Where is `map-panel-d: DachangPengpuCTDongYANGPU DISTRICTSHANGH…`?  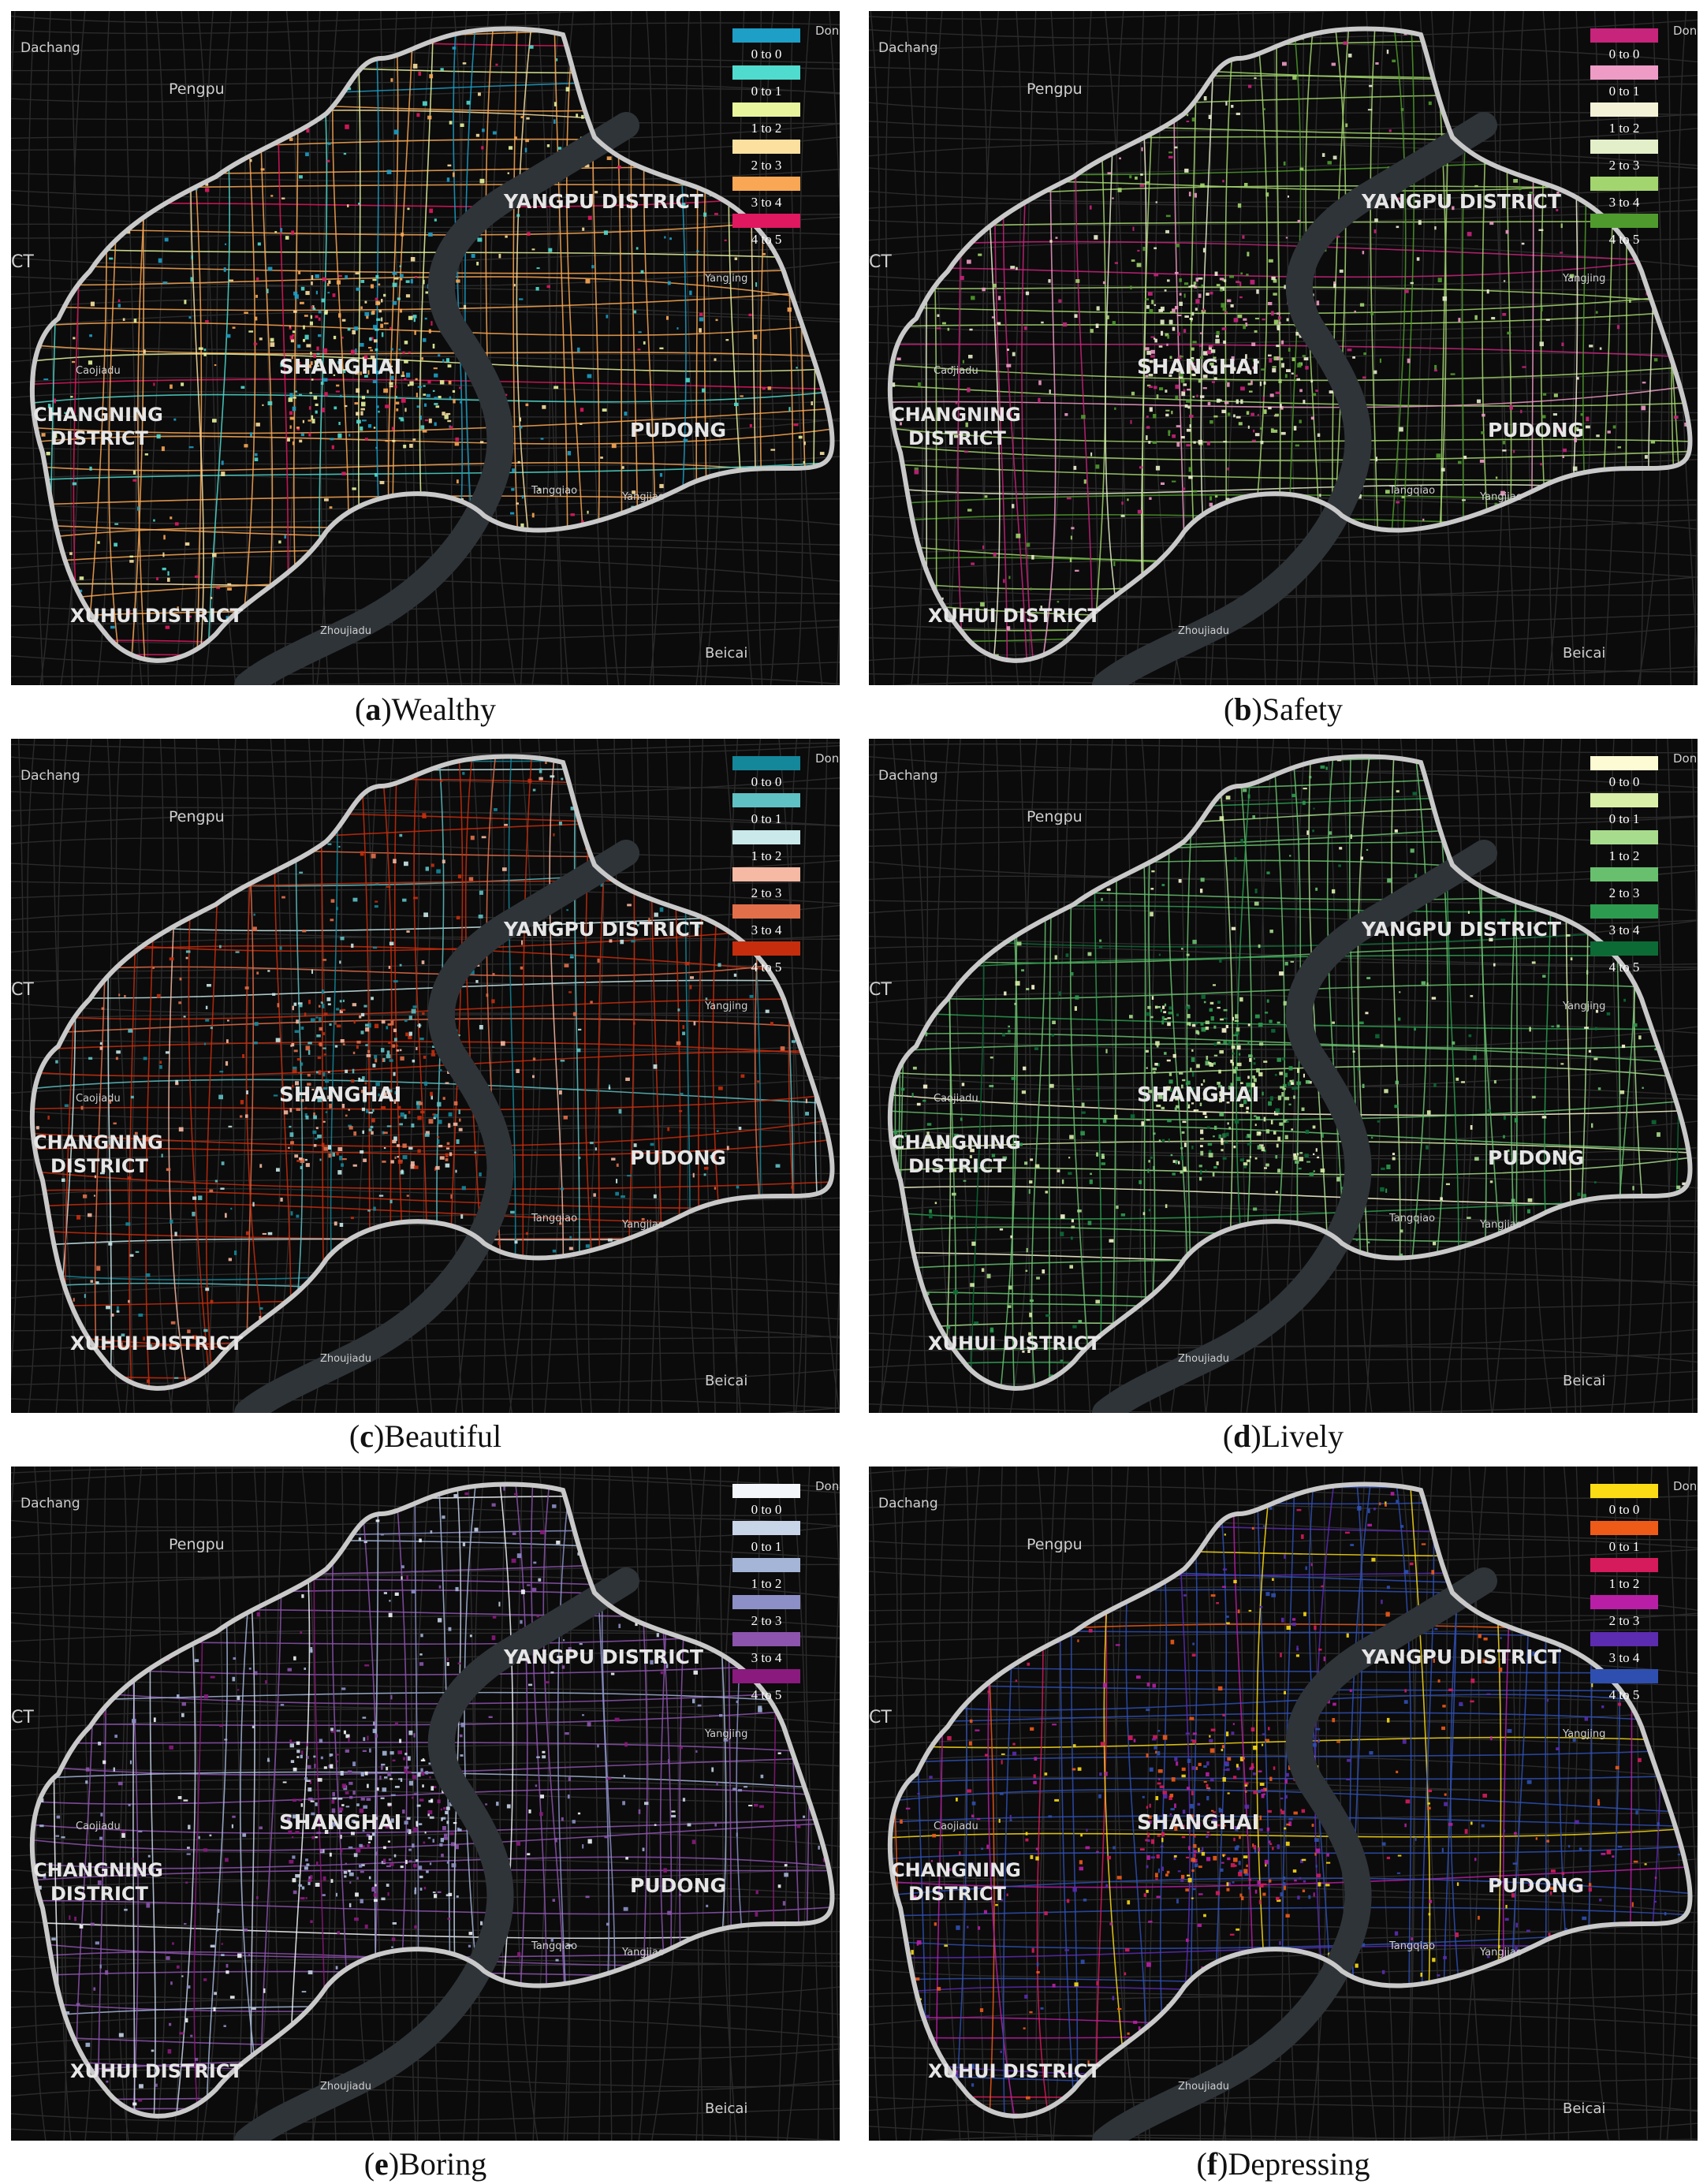 map-panel-d: DachangPengpuCTDongYANGPU DISTRICTSHANGH… is located at coordinates (1283, 1076).